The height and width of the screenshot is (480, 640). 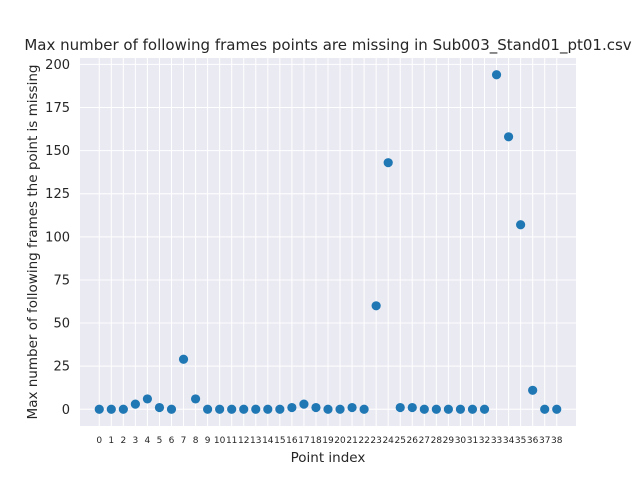 I want to click on x-tick-label: 27, so click(x=424, y=441).